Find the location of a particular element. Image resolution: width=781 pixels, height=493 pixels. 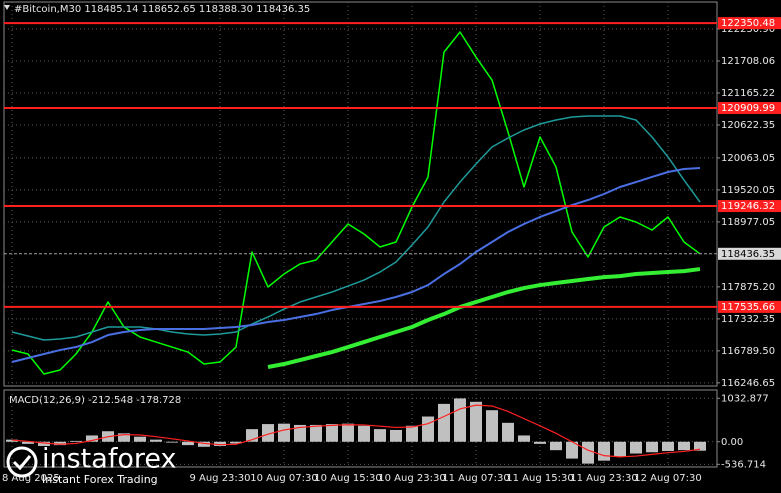

logo-icon is located at coordinates (22, 462).